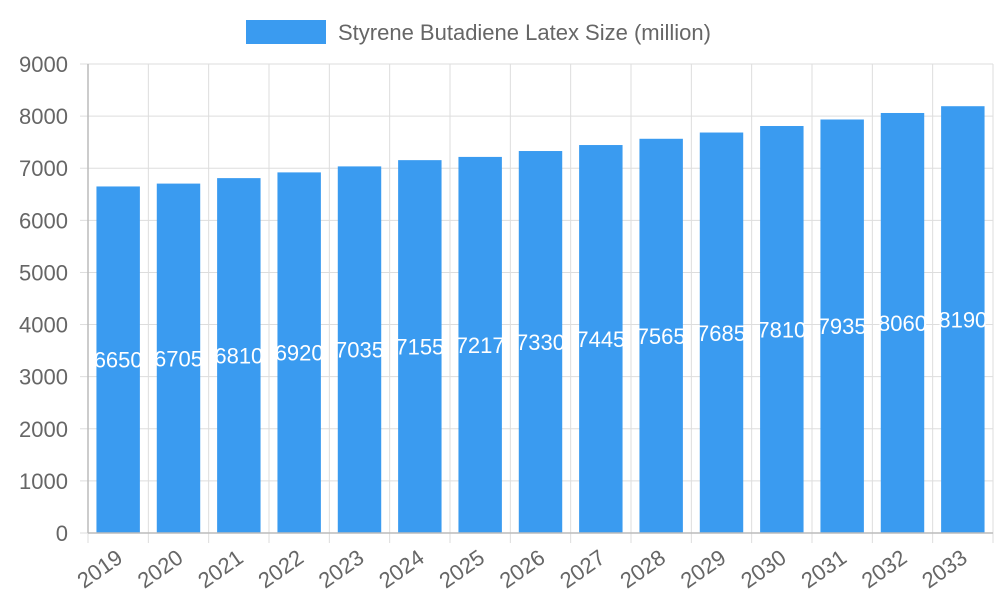  What do you see at coordinates (643, 569) in the screenshot?
I see `x-tick-label: 2028` at bounding box center [643, 569].